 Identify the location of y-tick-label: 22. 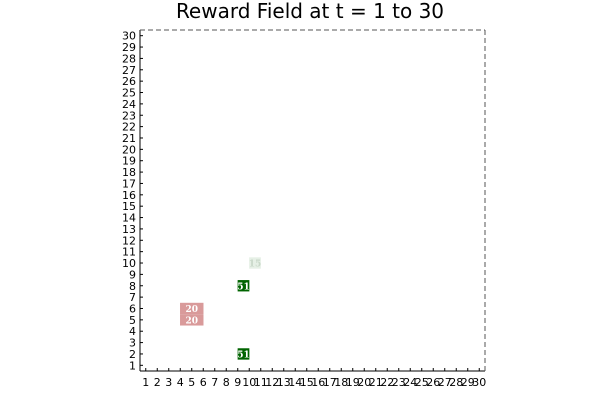
(129, 127).